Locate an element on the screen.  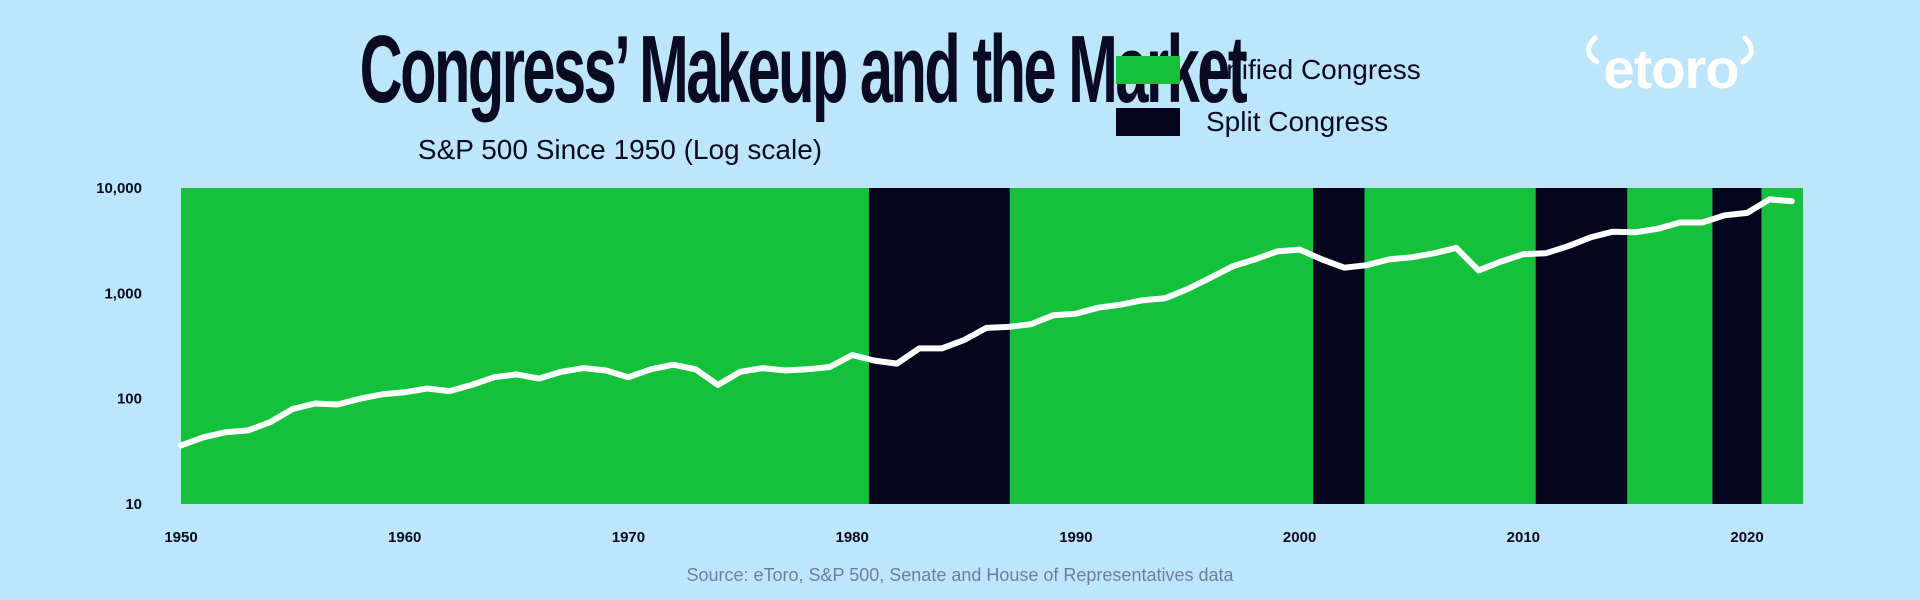
x-axis-ticks: 1950 1960 1970 1980 1990 2000 2010 2020 is located at coordinates (963, 537).